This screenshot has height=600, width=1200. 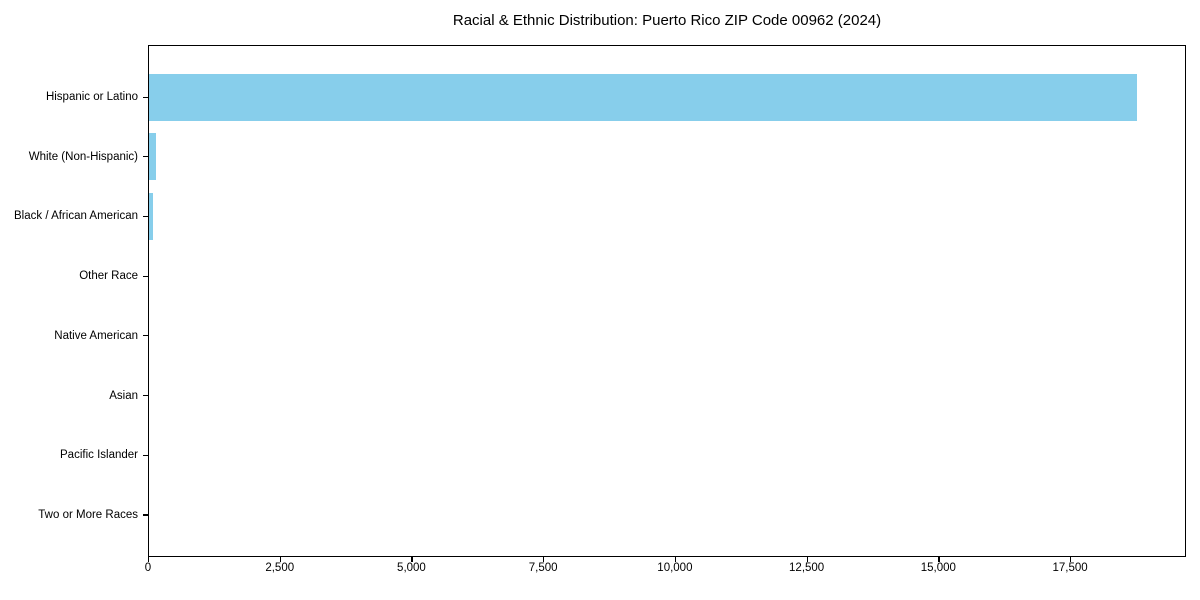 What do you see at coordinates (938, 568) in the screenshot?
I see `x-axis-tick-label: 15,000` at bounding box center [938, 568].